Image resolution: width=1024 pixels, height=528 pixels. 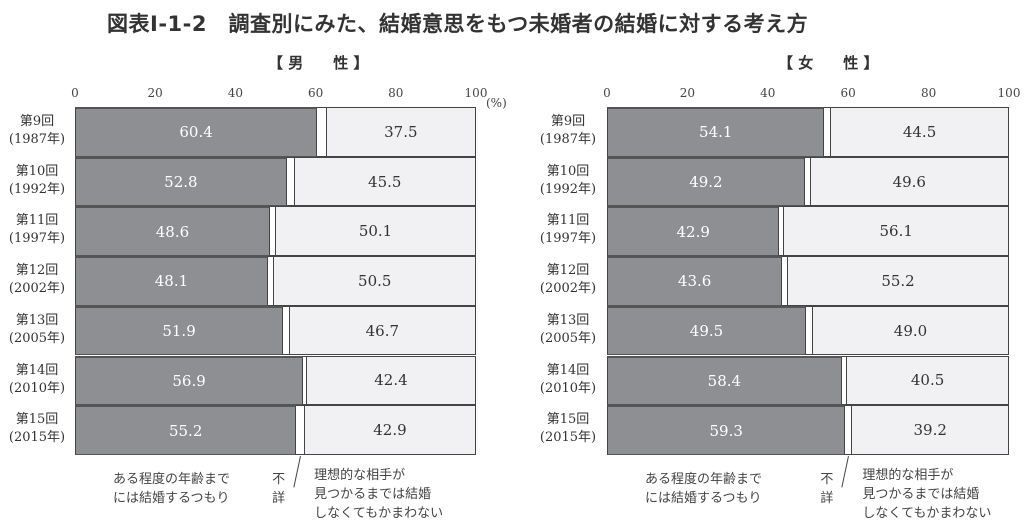 I want to click on value-label: 49.0, so click(x=910, y=330).